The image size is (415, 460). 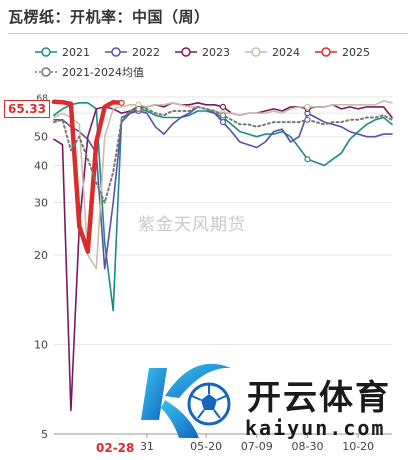 What do you see at coordinates (41, 137) in the screenshot?
I see `y-tick-label: 50` at bounding box center [41, 137].